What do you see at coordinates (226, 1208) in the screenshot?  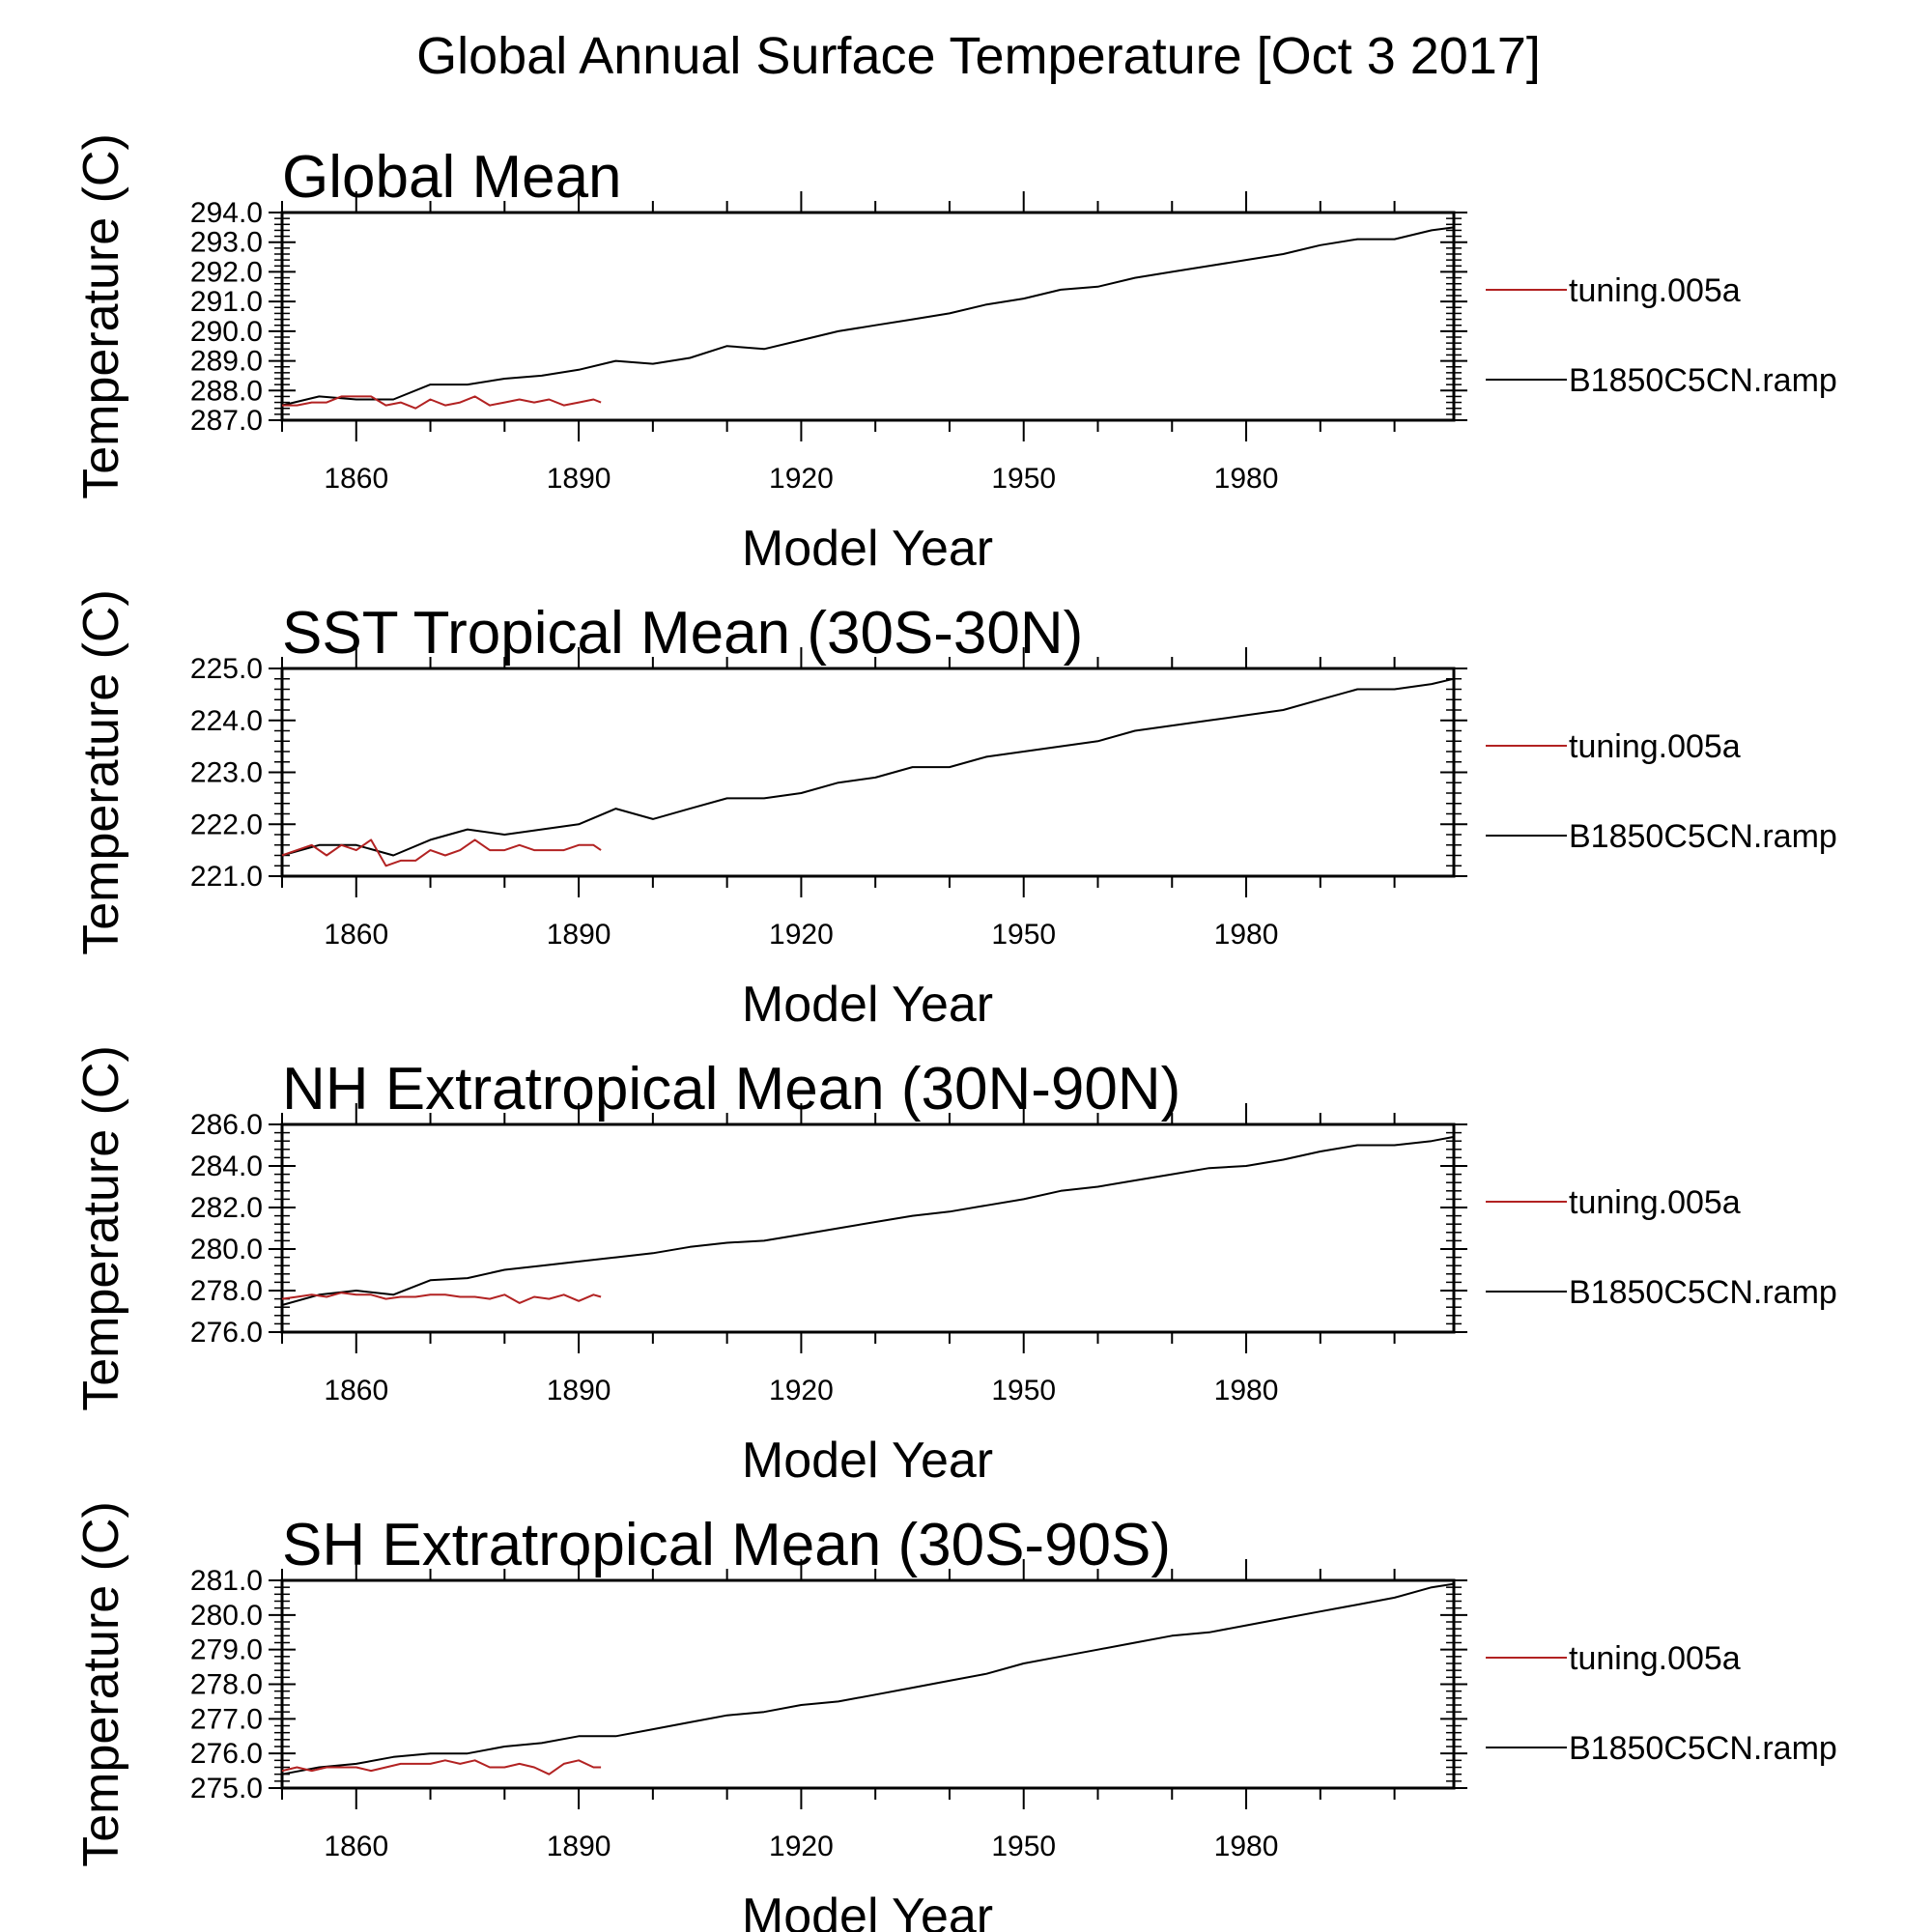 I see `y-tick-label: 282.0` at bounding box center [226, 1208].